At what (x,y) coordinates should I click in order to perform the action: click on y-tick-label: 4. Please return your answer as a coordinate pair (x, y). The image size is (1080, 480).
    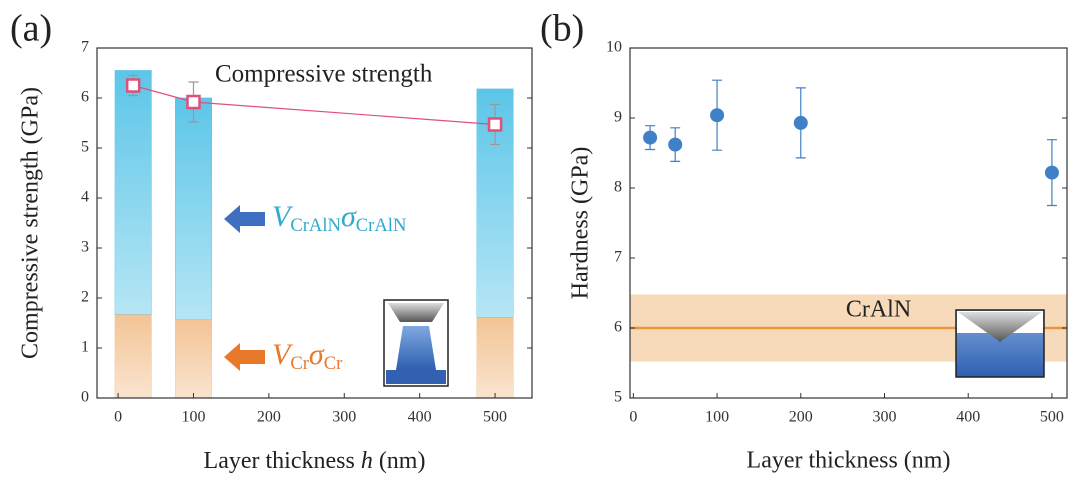
    Looking at the image, I should click on (85, 197).